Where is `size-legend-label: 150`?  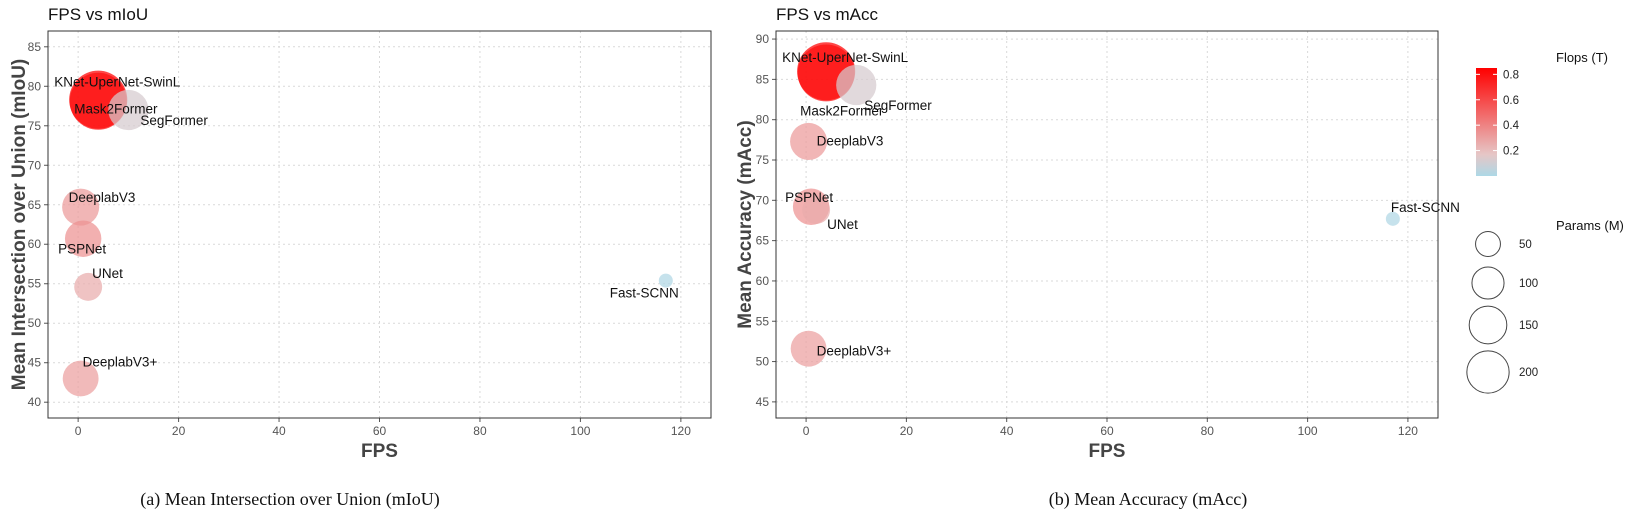 size-legend-label: 150 is located at coordinates (1528, 326).